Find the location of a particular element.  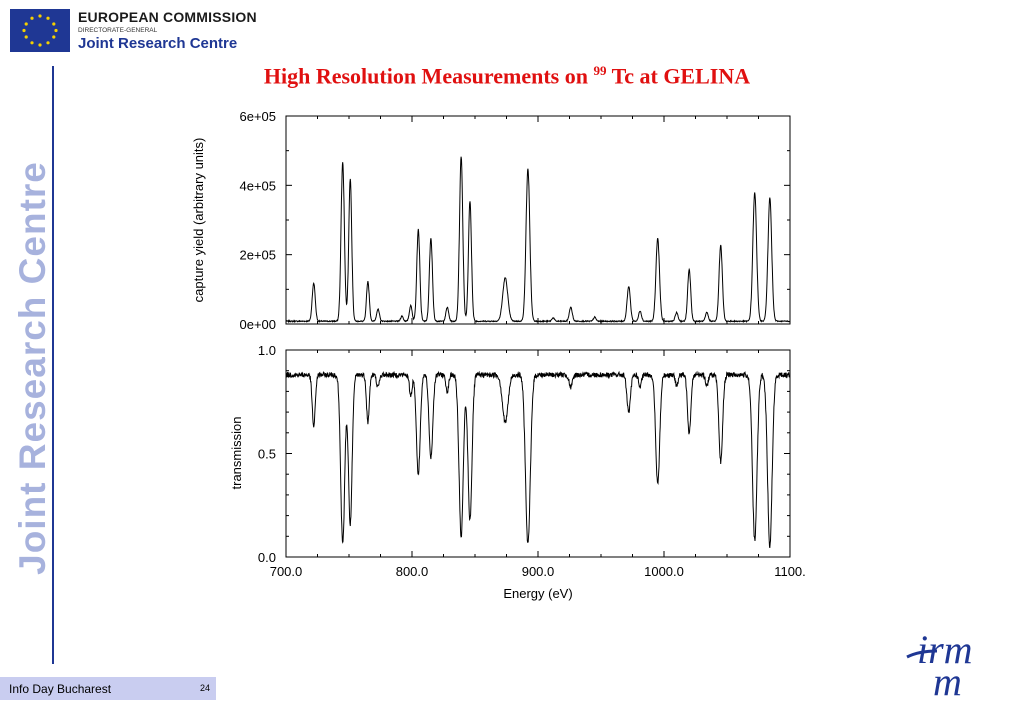

eu-flag-logo is located at coordinates (40, 30).